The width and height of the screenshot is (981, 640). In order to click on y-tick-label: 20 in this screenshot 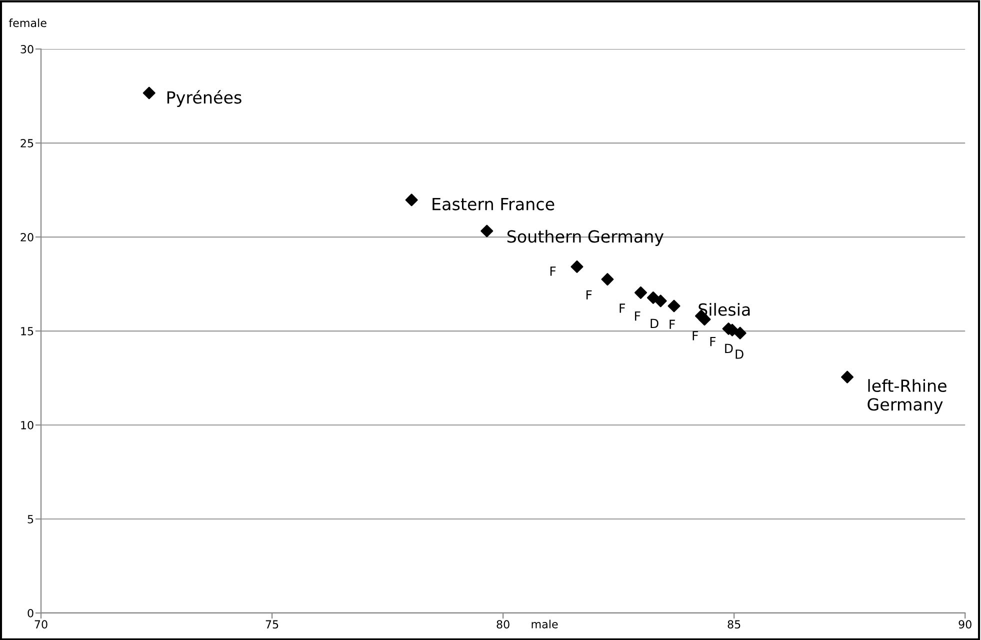, I will do `click(27, 237)`.